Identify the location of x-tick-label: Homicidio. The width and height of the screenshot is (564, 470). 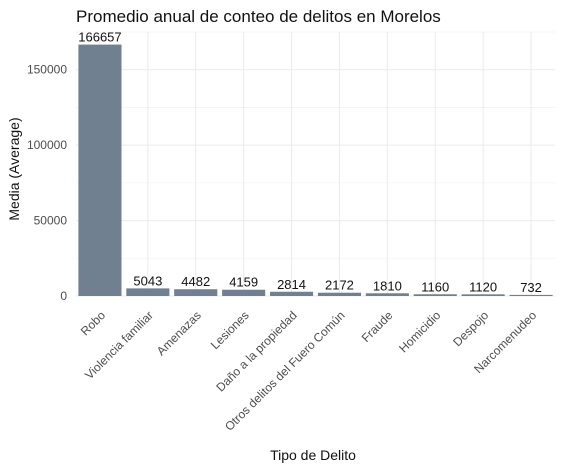
(419, 331).